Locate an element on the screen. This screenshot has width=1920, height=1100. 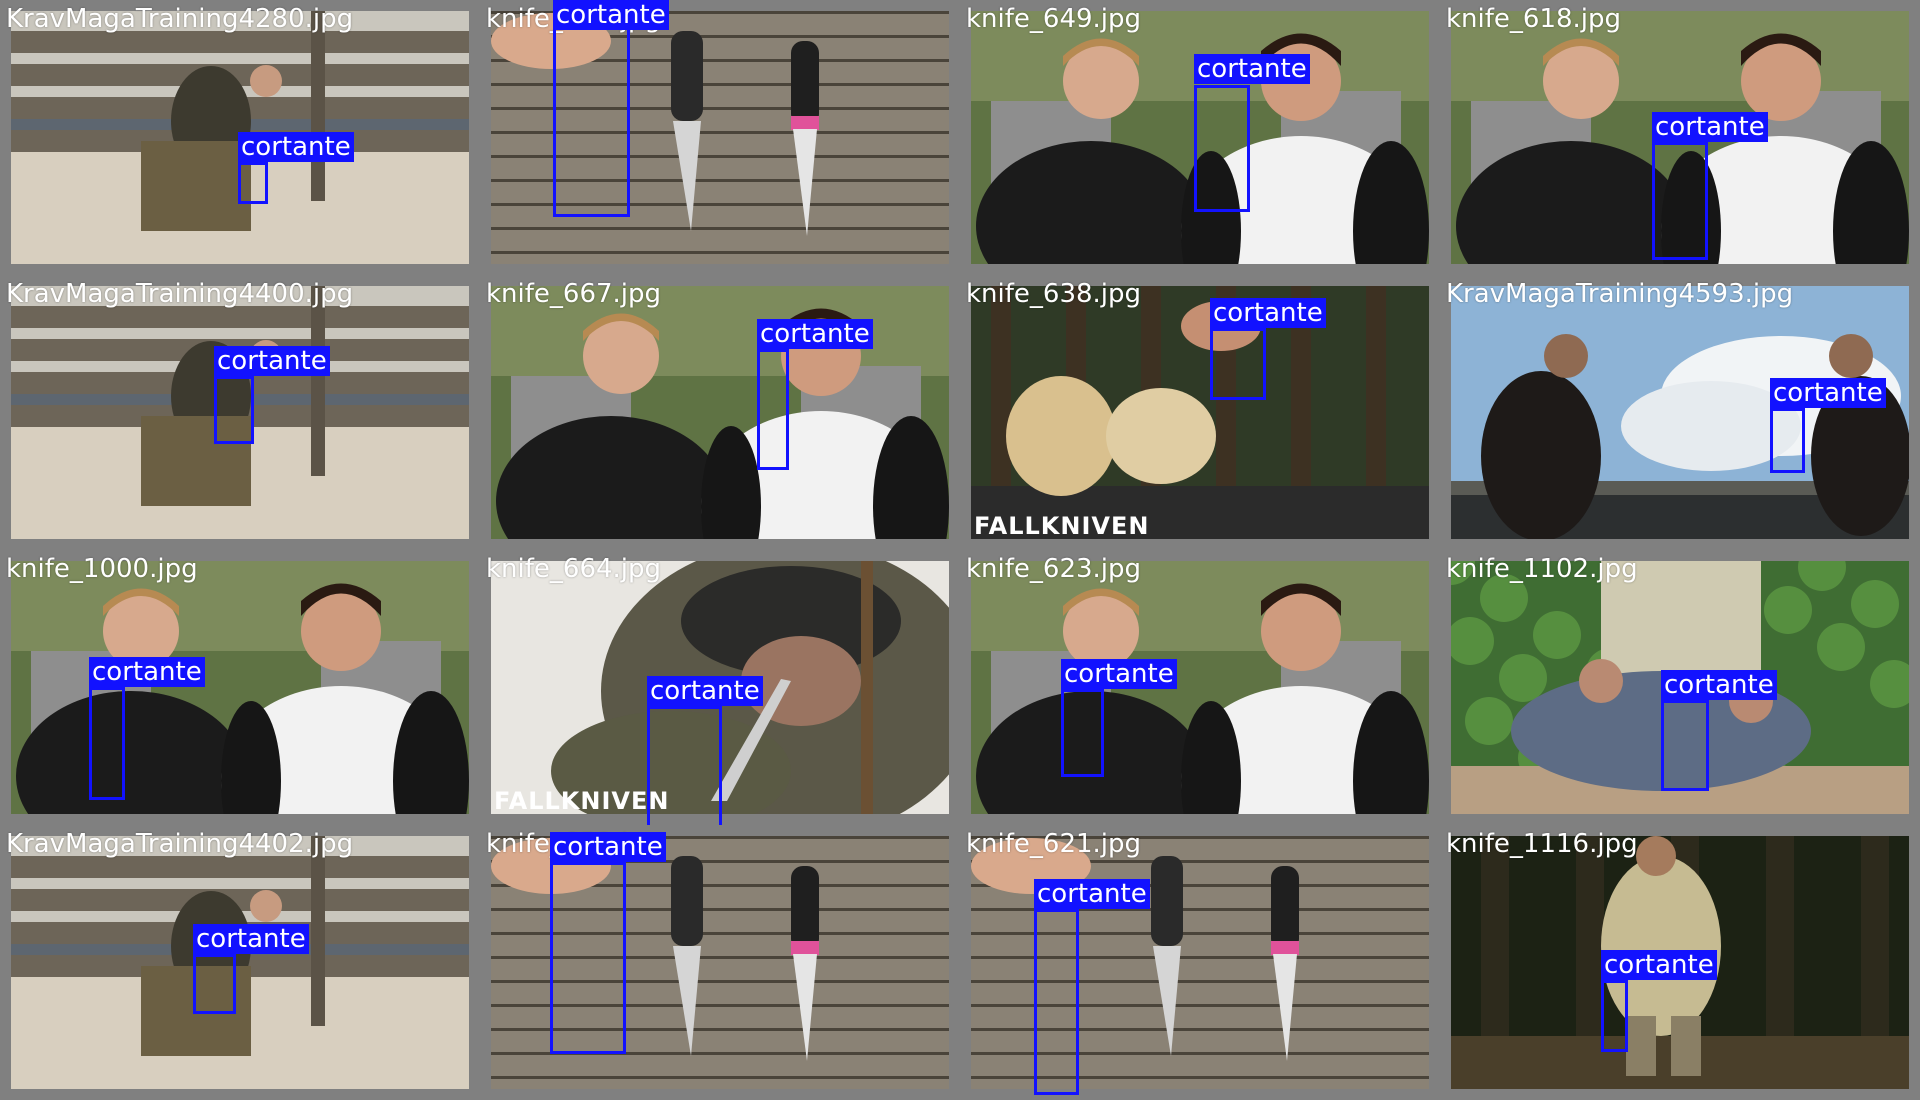
image-filename: knife_667.jpg is located at coordinates (574, 294).